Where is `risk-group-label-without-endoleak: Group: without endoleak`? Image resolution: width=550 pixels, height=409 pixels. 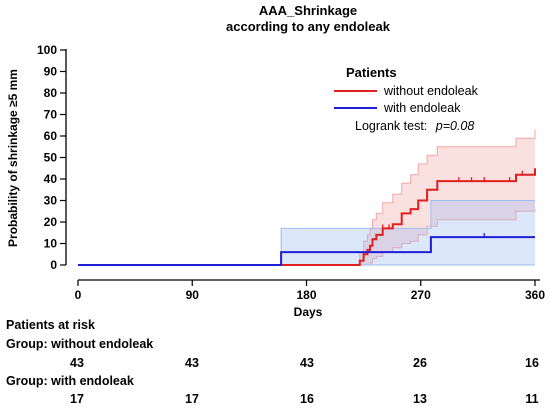 risk-group-label-without-endoleak: Group: without endoleak is located at coordinates (80, 344).